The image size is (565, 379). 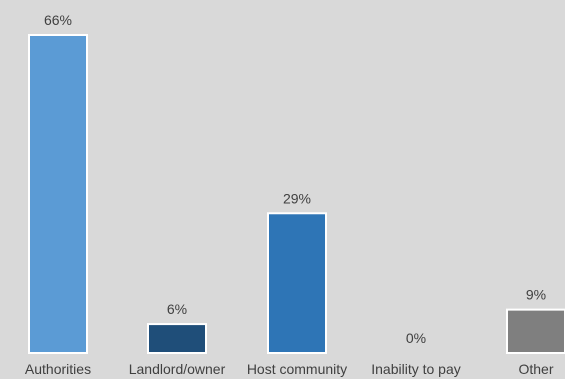 What do you see at coordinates (177, 339) in the screenshot?
I see `bar-landlord-owner` at bounding box center [177, 339].